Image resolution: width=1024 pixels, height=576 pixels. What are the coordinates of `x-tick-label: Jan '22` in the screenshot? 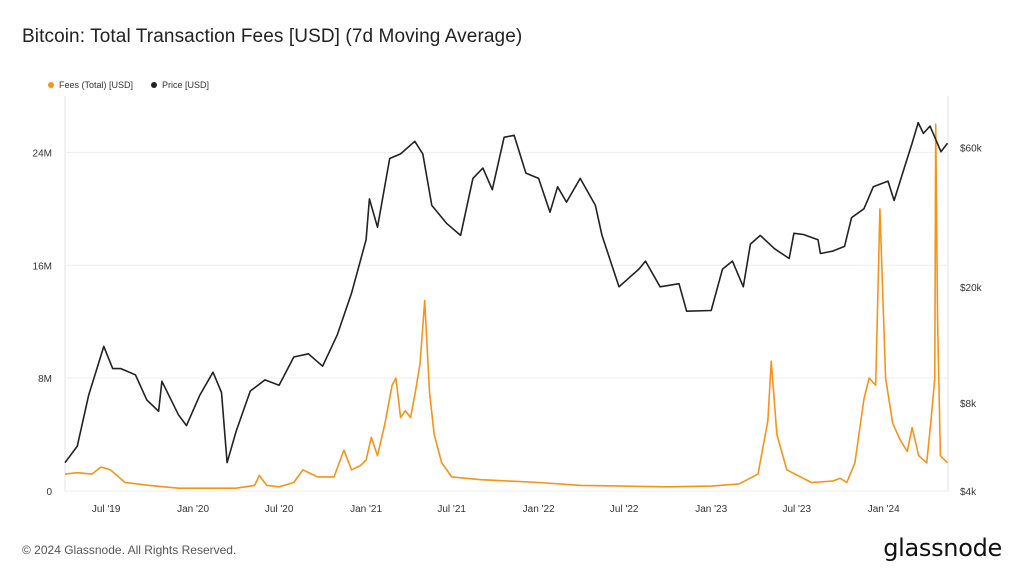 It's located at (539, 509).